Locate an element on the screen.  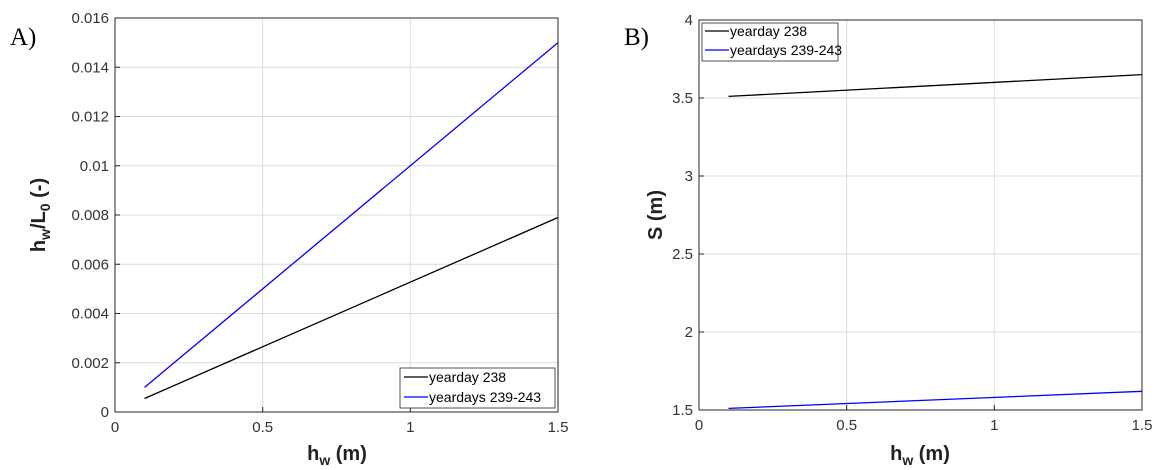
panel-b-y-axis-label: S (m) is located at coordinates (656, 215).